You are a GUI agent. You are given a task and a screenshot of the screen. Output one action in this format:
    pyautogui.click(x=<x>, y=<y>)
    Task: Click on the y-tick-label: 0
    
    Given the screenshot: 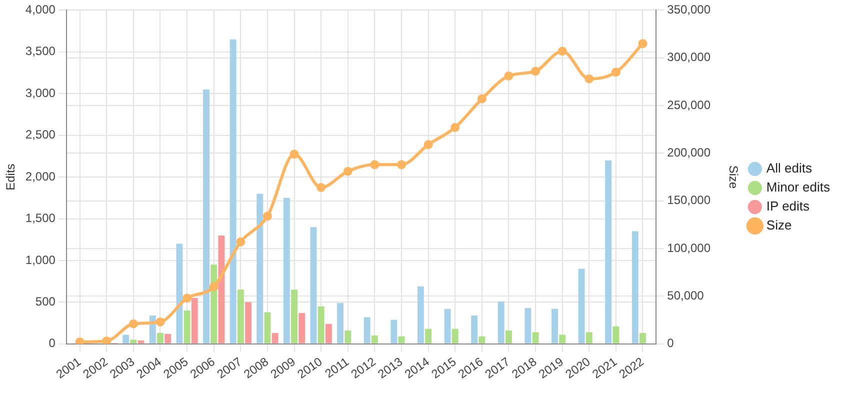 What is the action you would take?
    pyautogui.click(x=52, y=343)
    